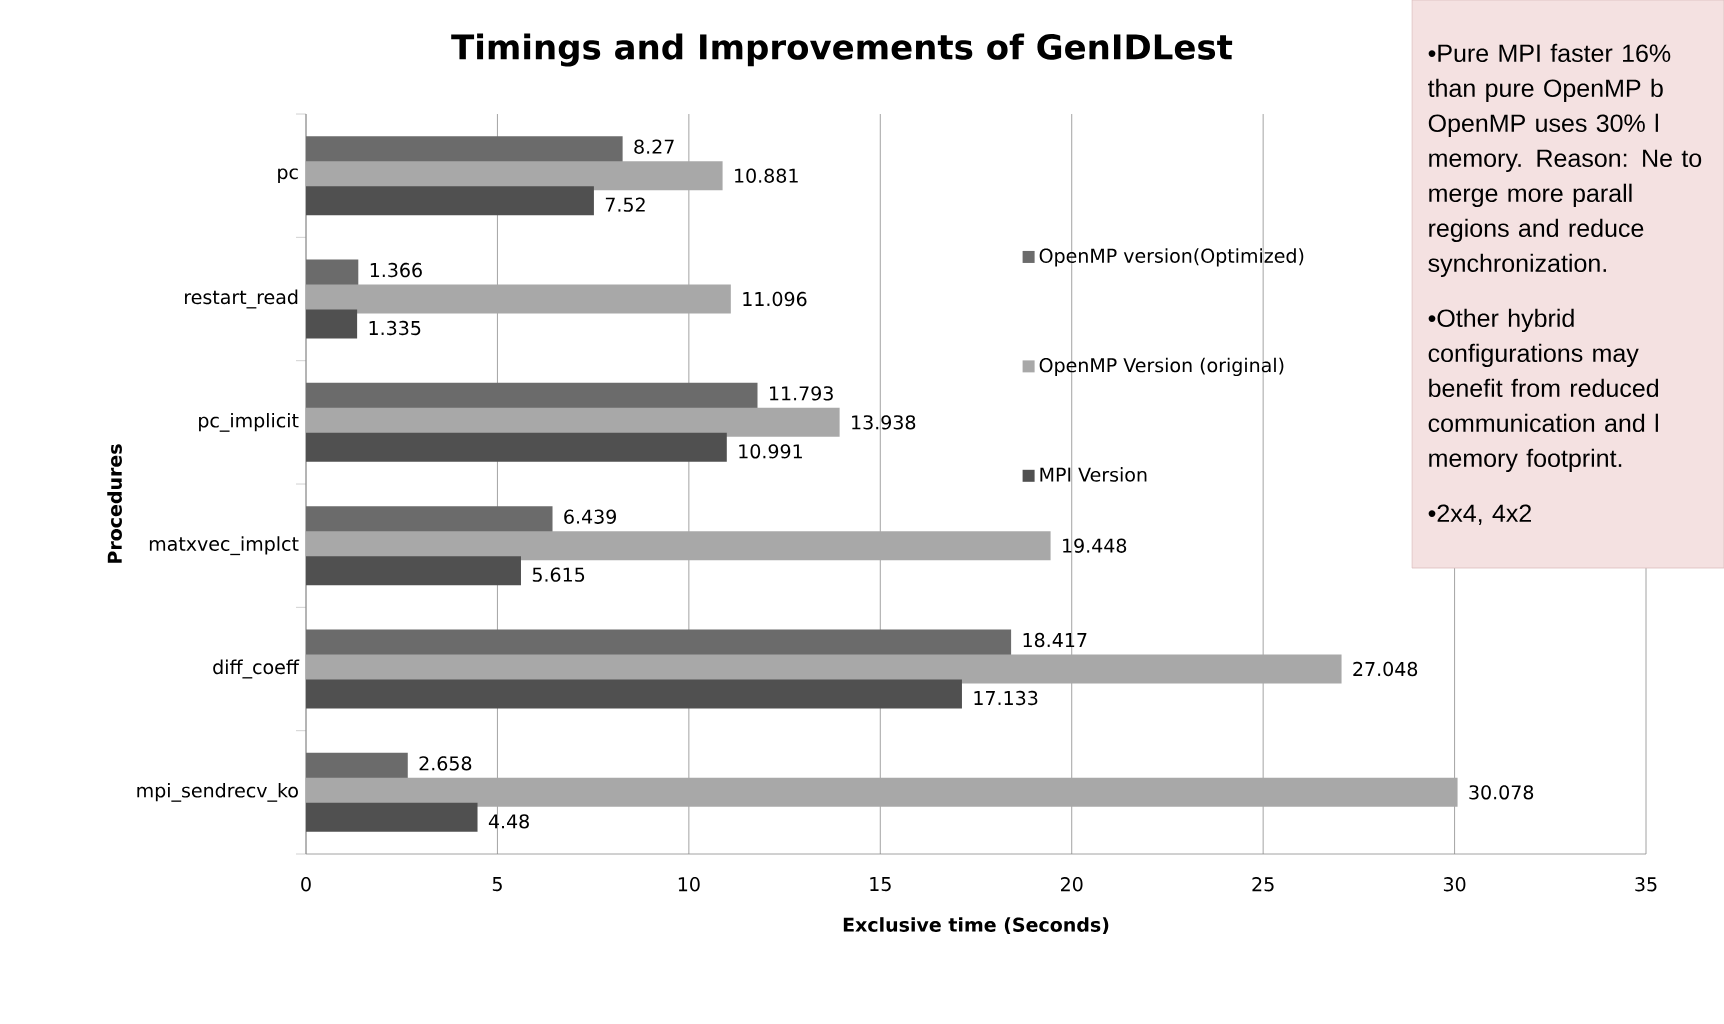 The image size is (1724, 1024). What do you see at coordinates (249, 422) in the screenshot?
I see `y-tick-label: pc_implicit` at bounding box center [249, 422].